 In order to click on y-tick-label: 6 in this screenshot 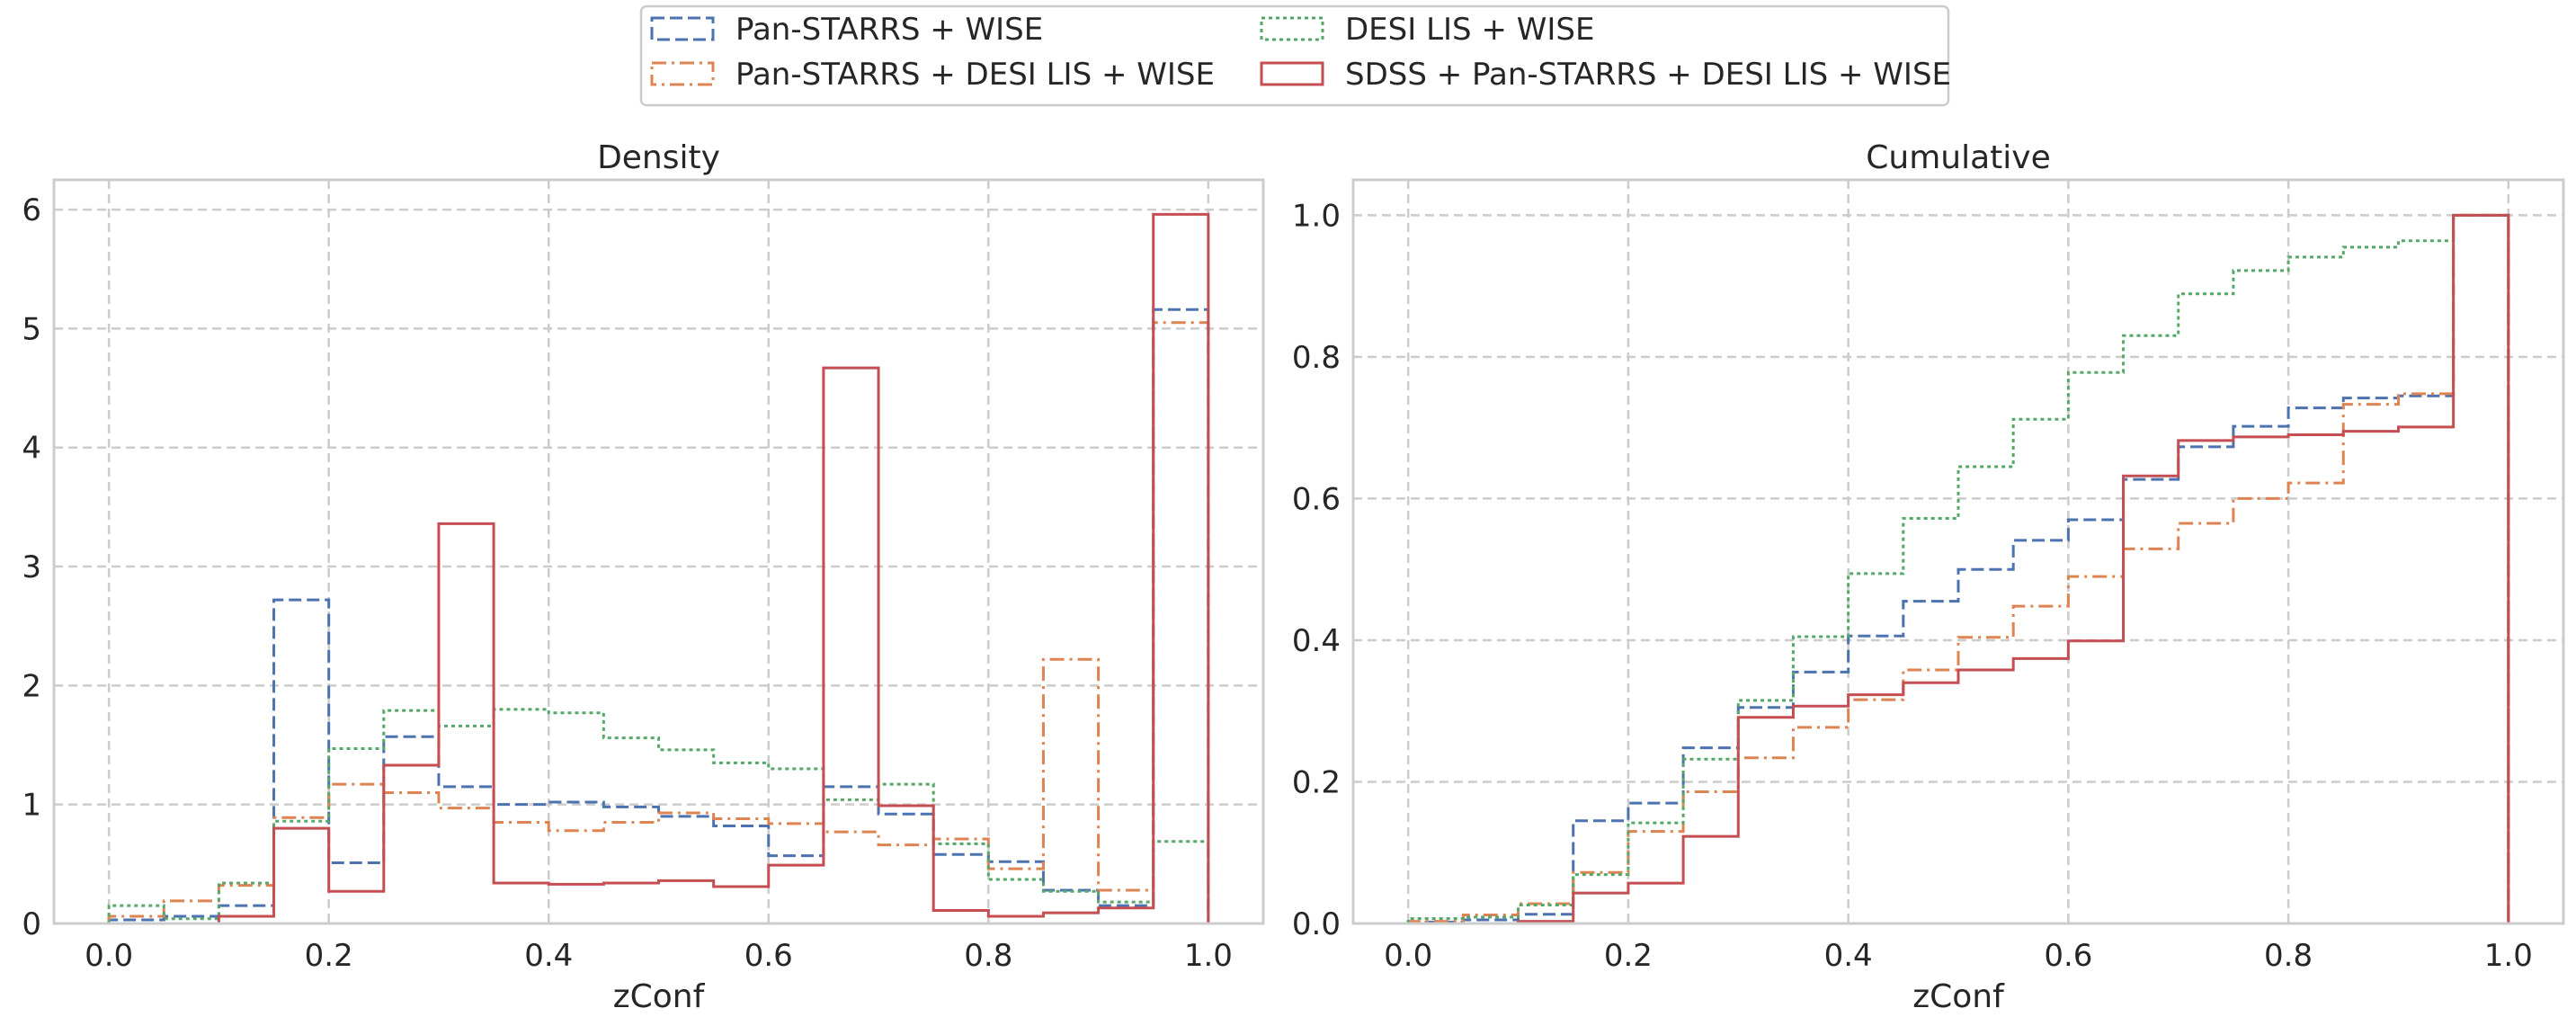, I will do `click(32, 210)`.